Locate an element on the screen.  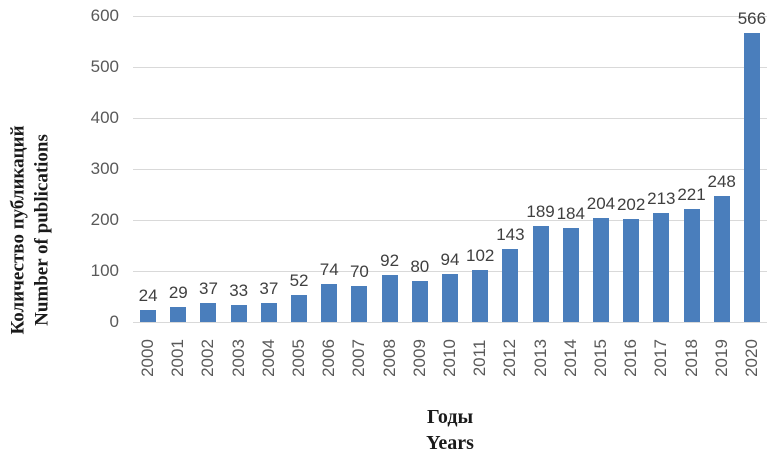
bar-2009 is located at coordinates (419, 301).